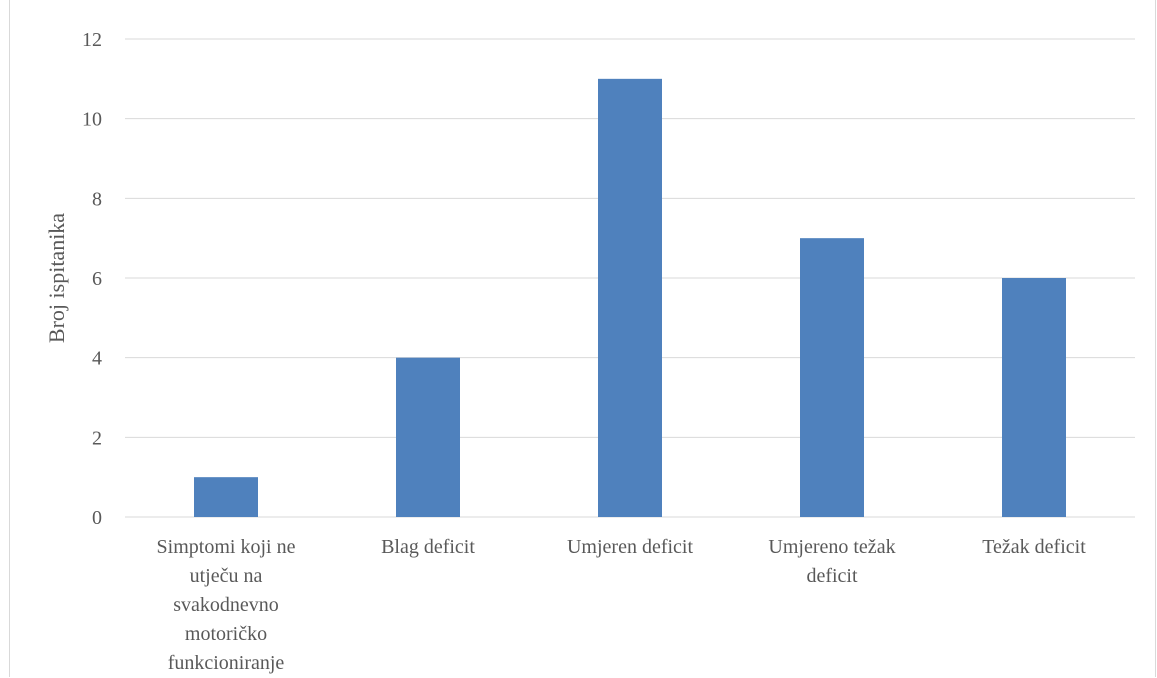 The height and width of the screenshot is (678, 1157). What do you see at coordinates (97, 279) in the screenshot?
I see `y-tick-label: 6` at bounding box center [97, 279].